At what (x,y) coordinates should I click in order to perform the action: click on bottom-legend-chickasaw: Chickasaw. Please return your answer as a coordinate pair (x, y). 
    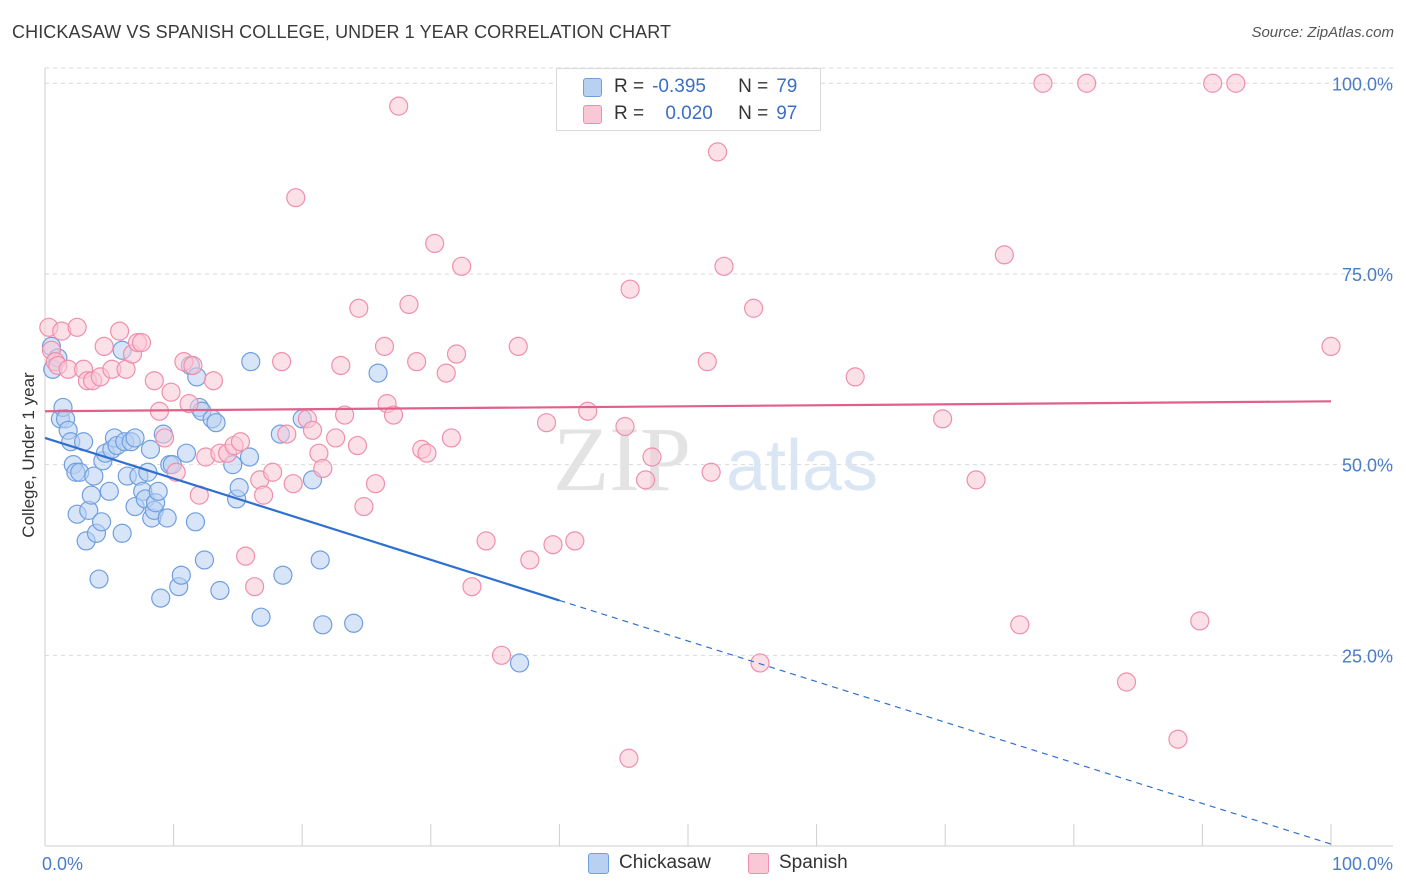
    Looking at the image, I should click on (649, 863).